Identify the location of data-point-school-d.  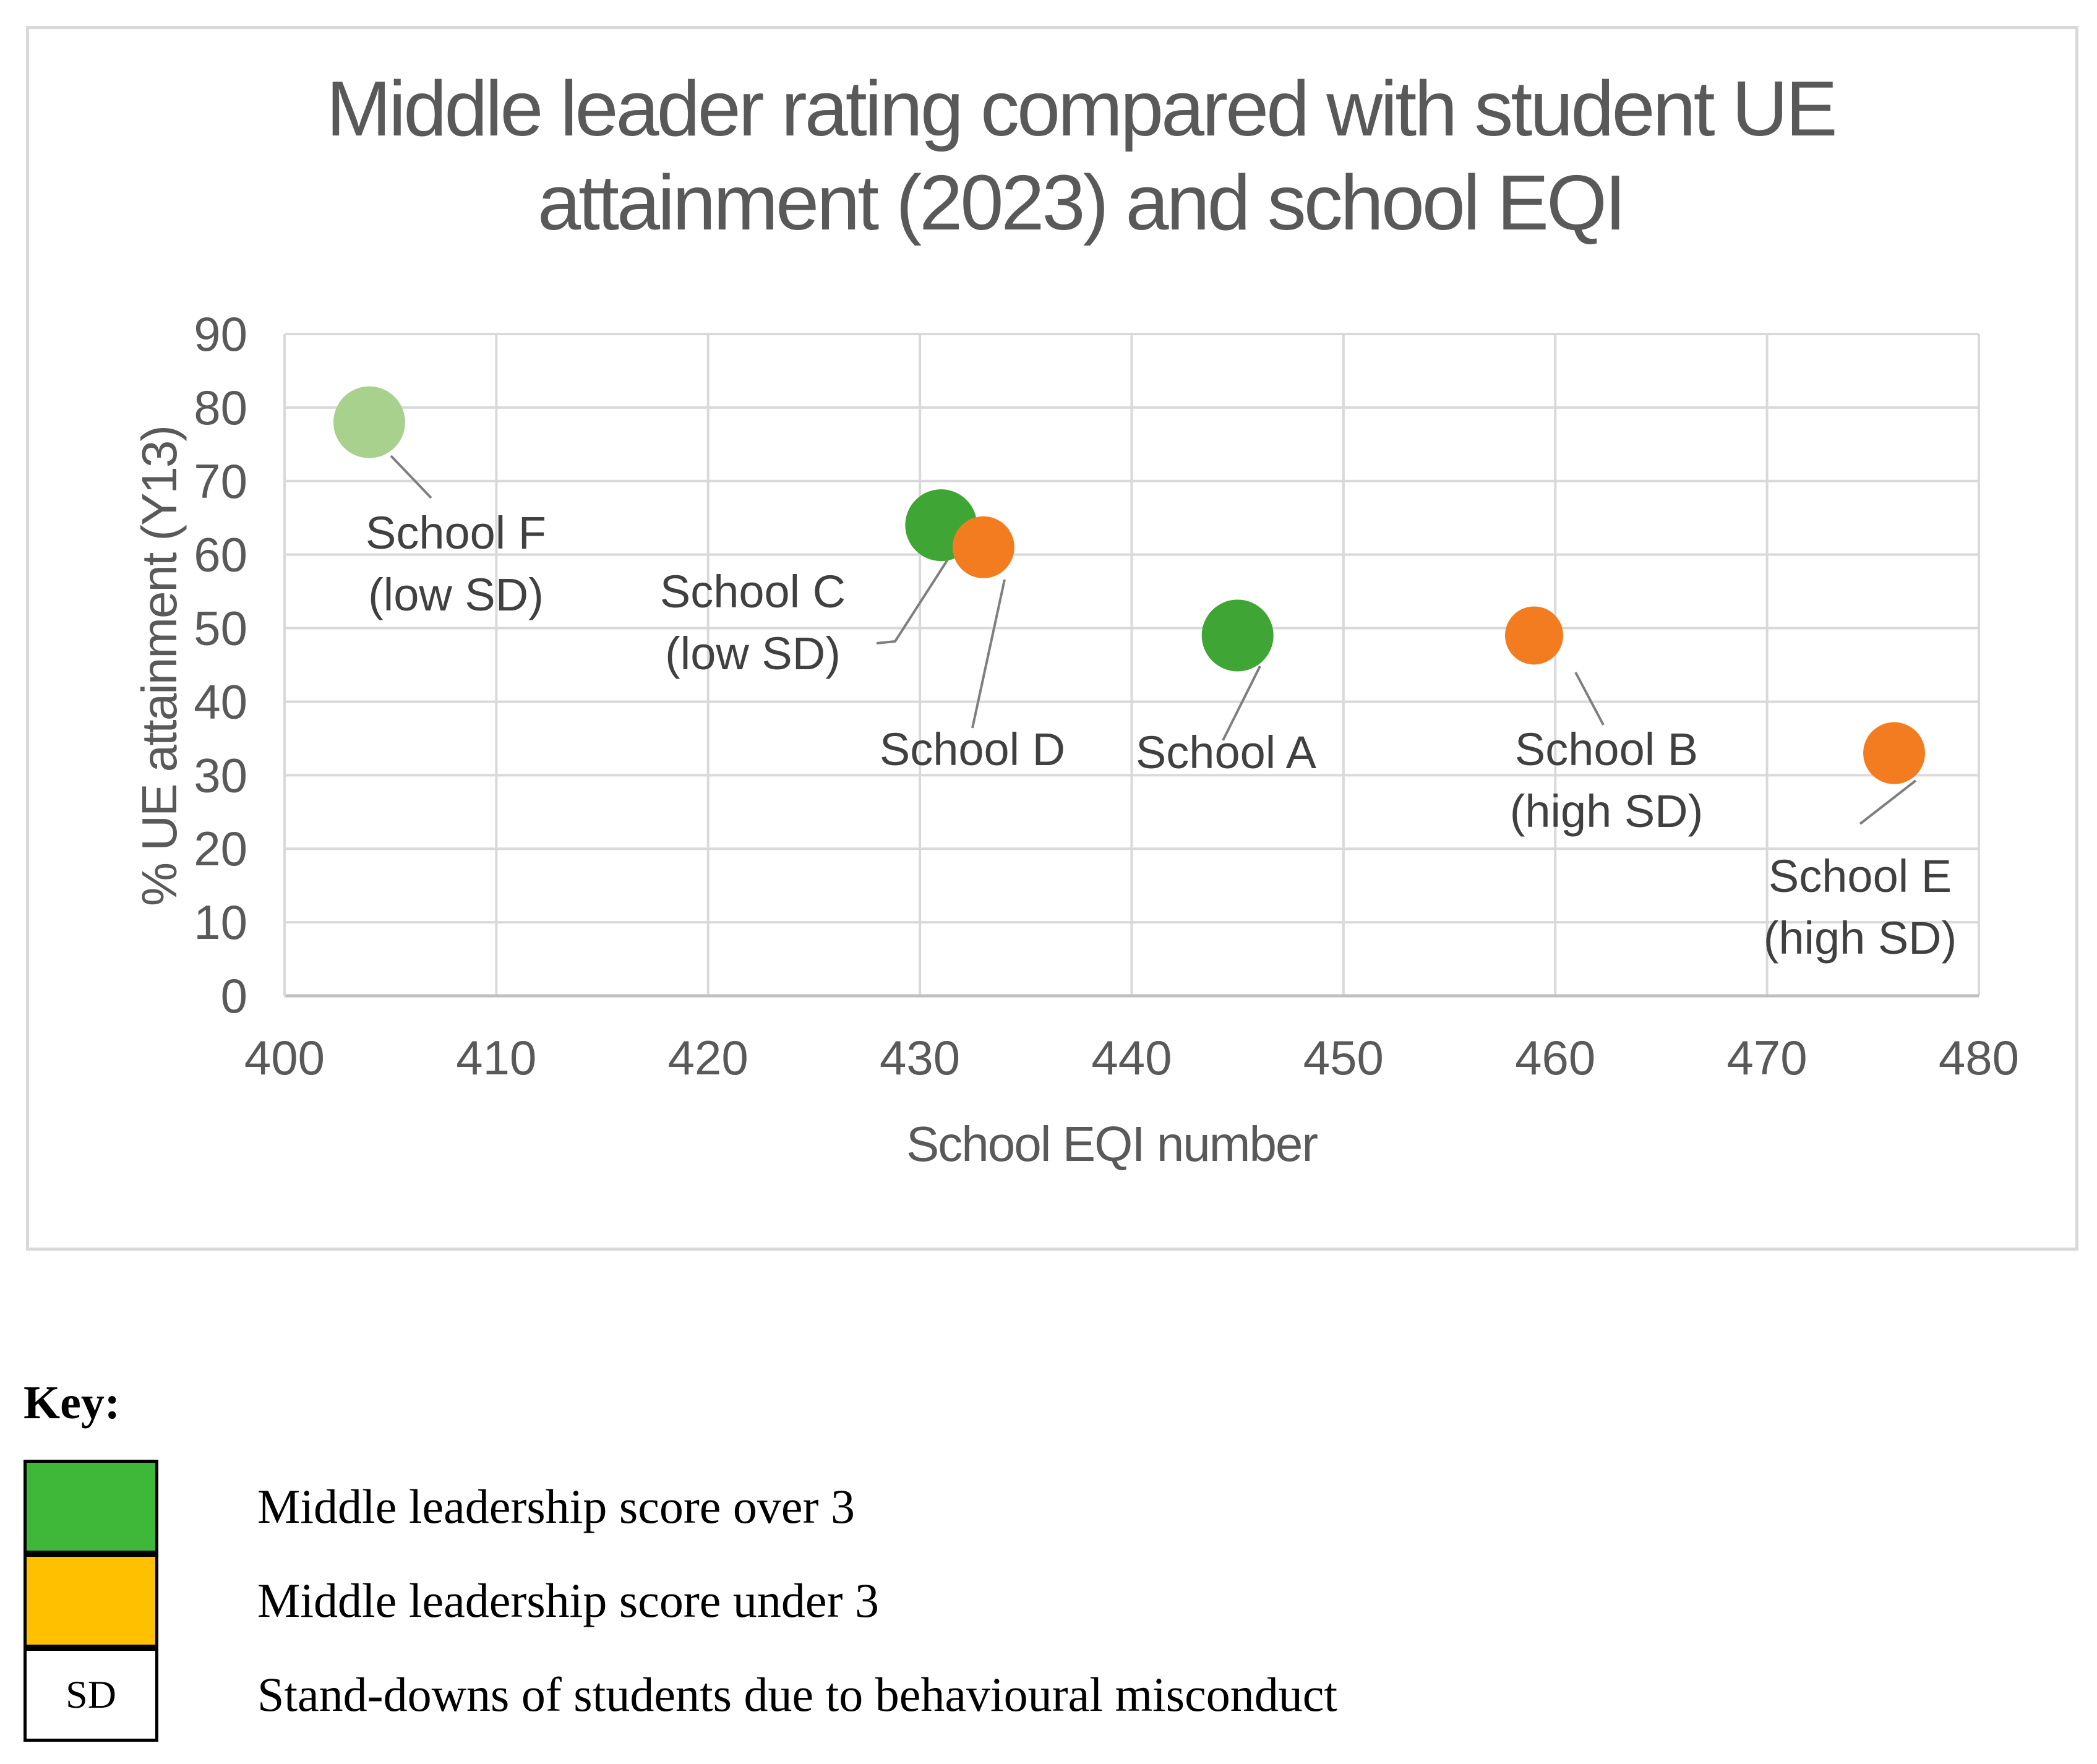
(983, 547).